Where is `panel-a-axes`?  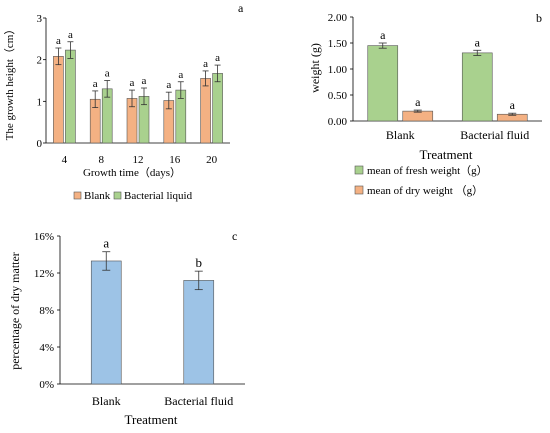
panel-a-axes is located at coordinates (136, 80).